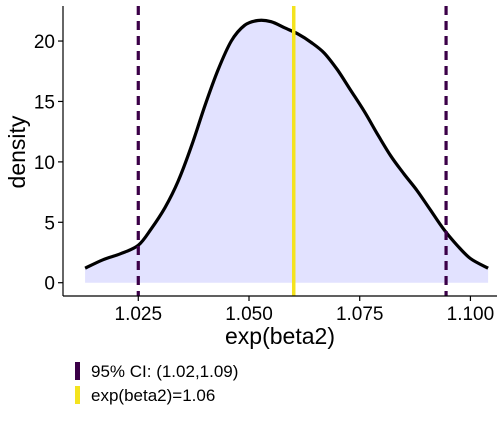 The width and height of the screenshot is (504, 432). Describe the element at coordinates (139, 314) in the screenshot. I see `x-tick-label: 1.025` at that location.